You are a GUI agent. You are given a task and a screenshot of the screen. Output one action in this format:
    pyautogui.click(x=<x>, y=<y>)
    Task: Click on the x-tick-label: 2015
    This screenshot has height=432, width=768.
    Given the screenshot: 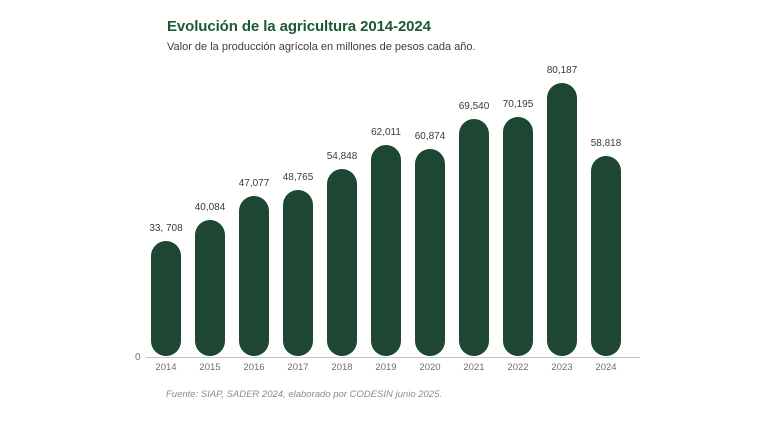 What is the action you would take?
    pyautogui.click(x=210, y=367)
    